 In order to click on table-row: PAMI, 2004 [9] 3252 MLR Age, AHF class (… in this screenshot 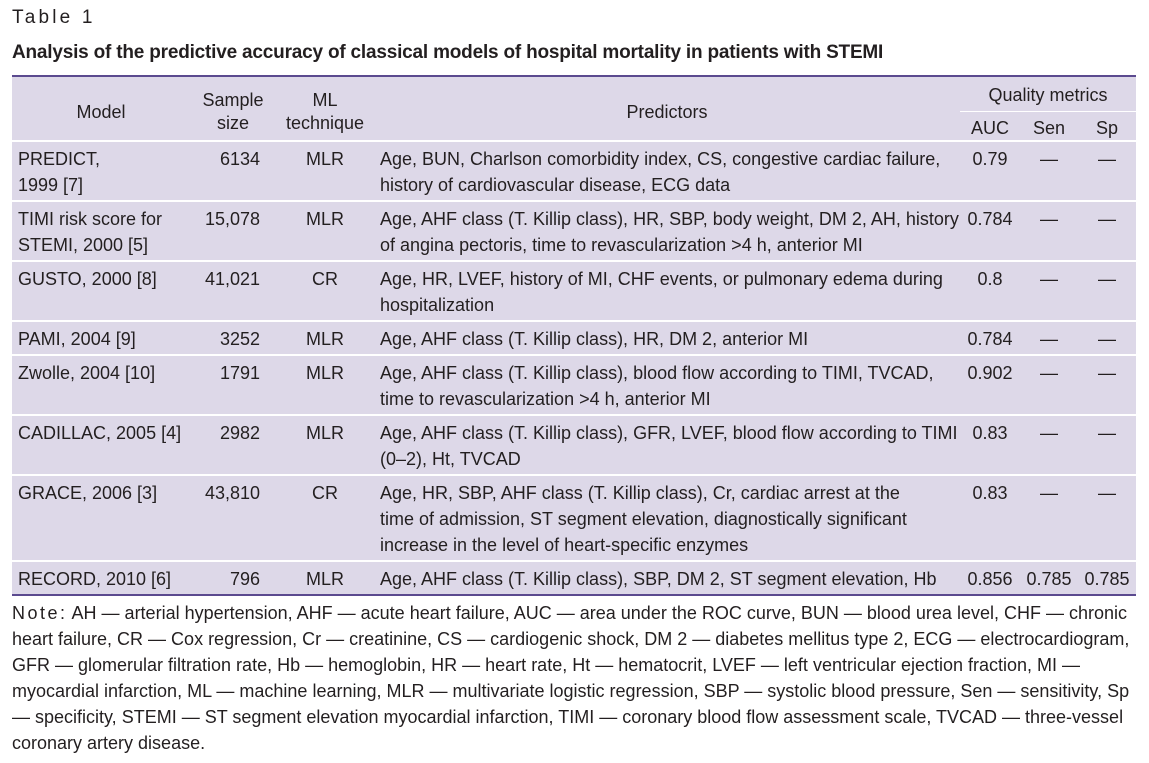, I will do `click(574, 337)`.